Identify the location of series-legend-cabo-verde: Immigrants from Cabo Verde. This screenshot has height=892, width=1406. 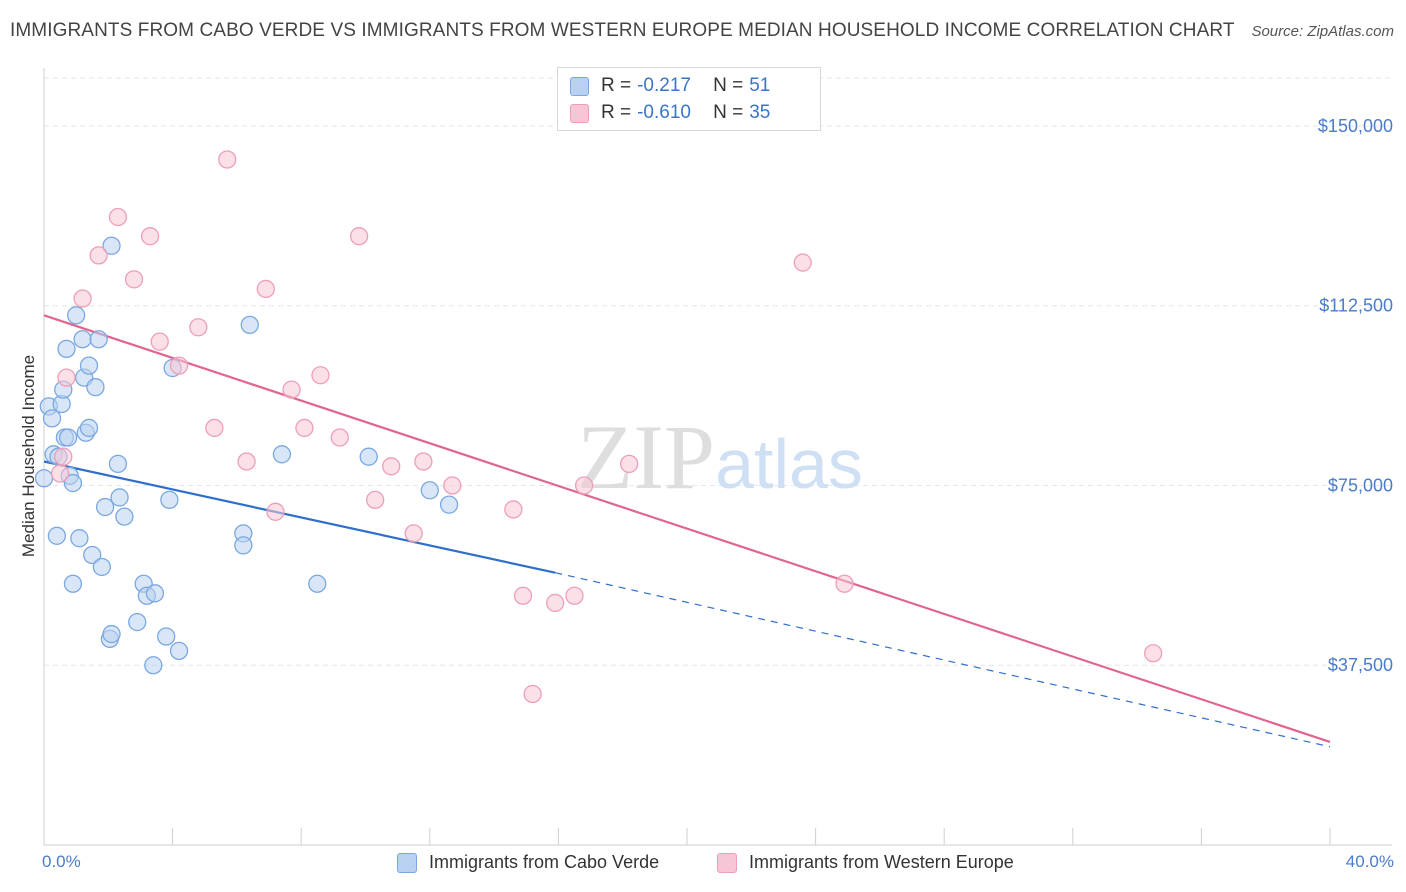
(528, 862).